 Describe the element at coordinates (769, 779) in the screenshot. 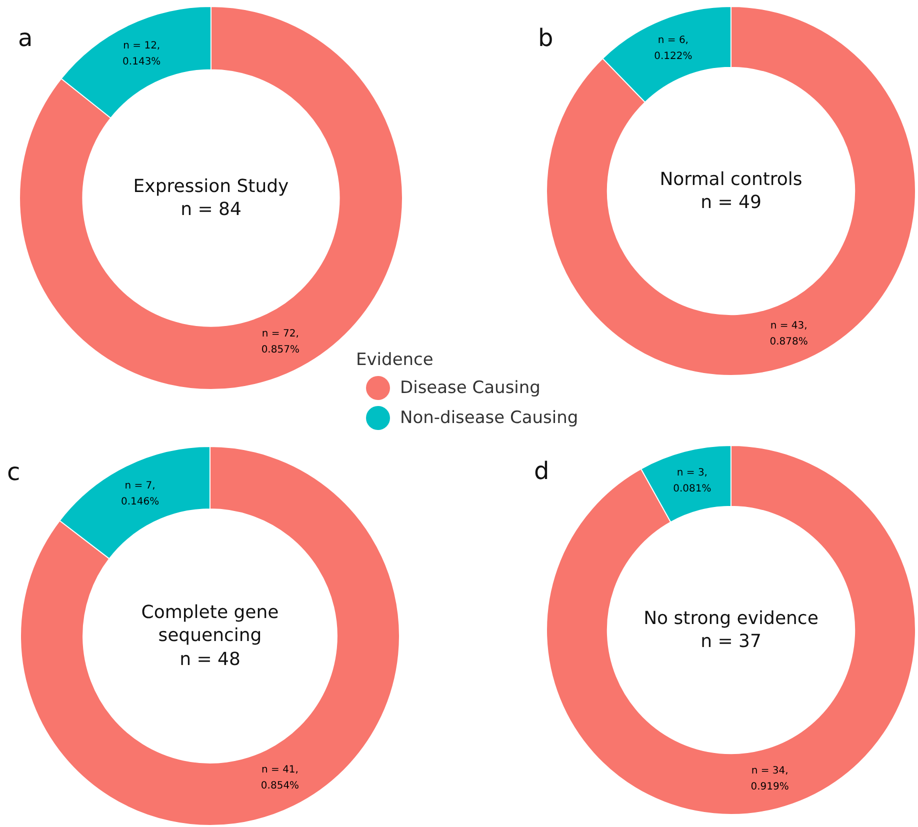

I see `data-label: n = 34, 0.919%` at that location.